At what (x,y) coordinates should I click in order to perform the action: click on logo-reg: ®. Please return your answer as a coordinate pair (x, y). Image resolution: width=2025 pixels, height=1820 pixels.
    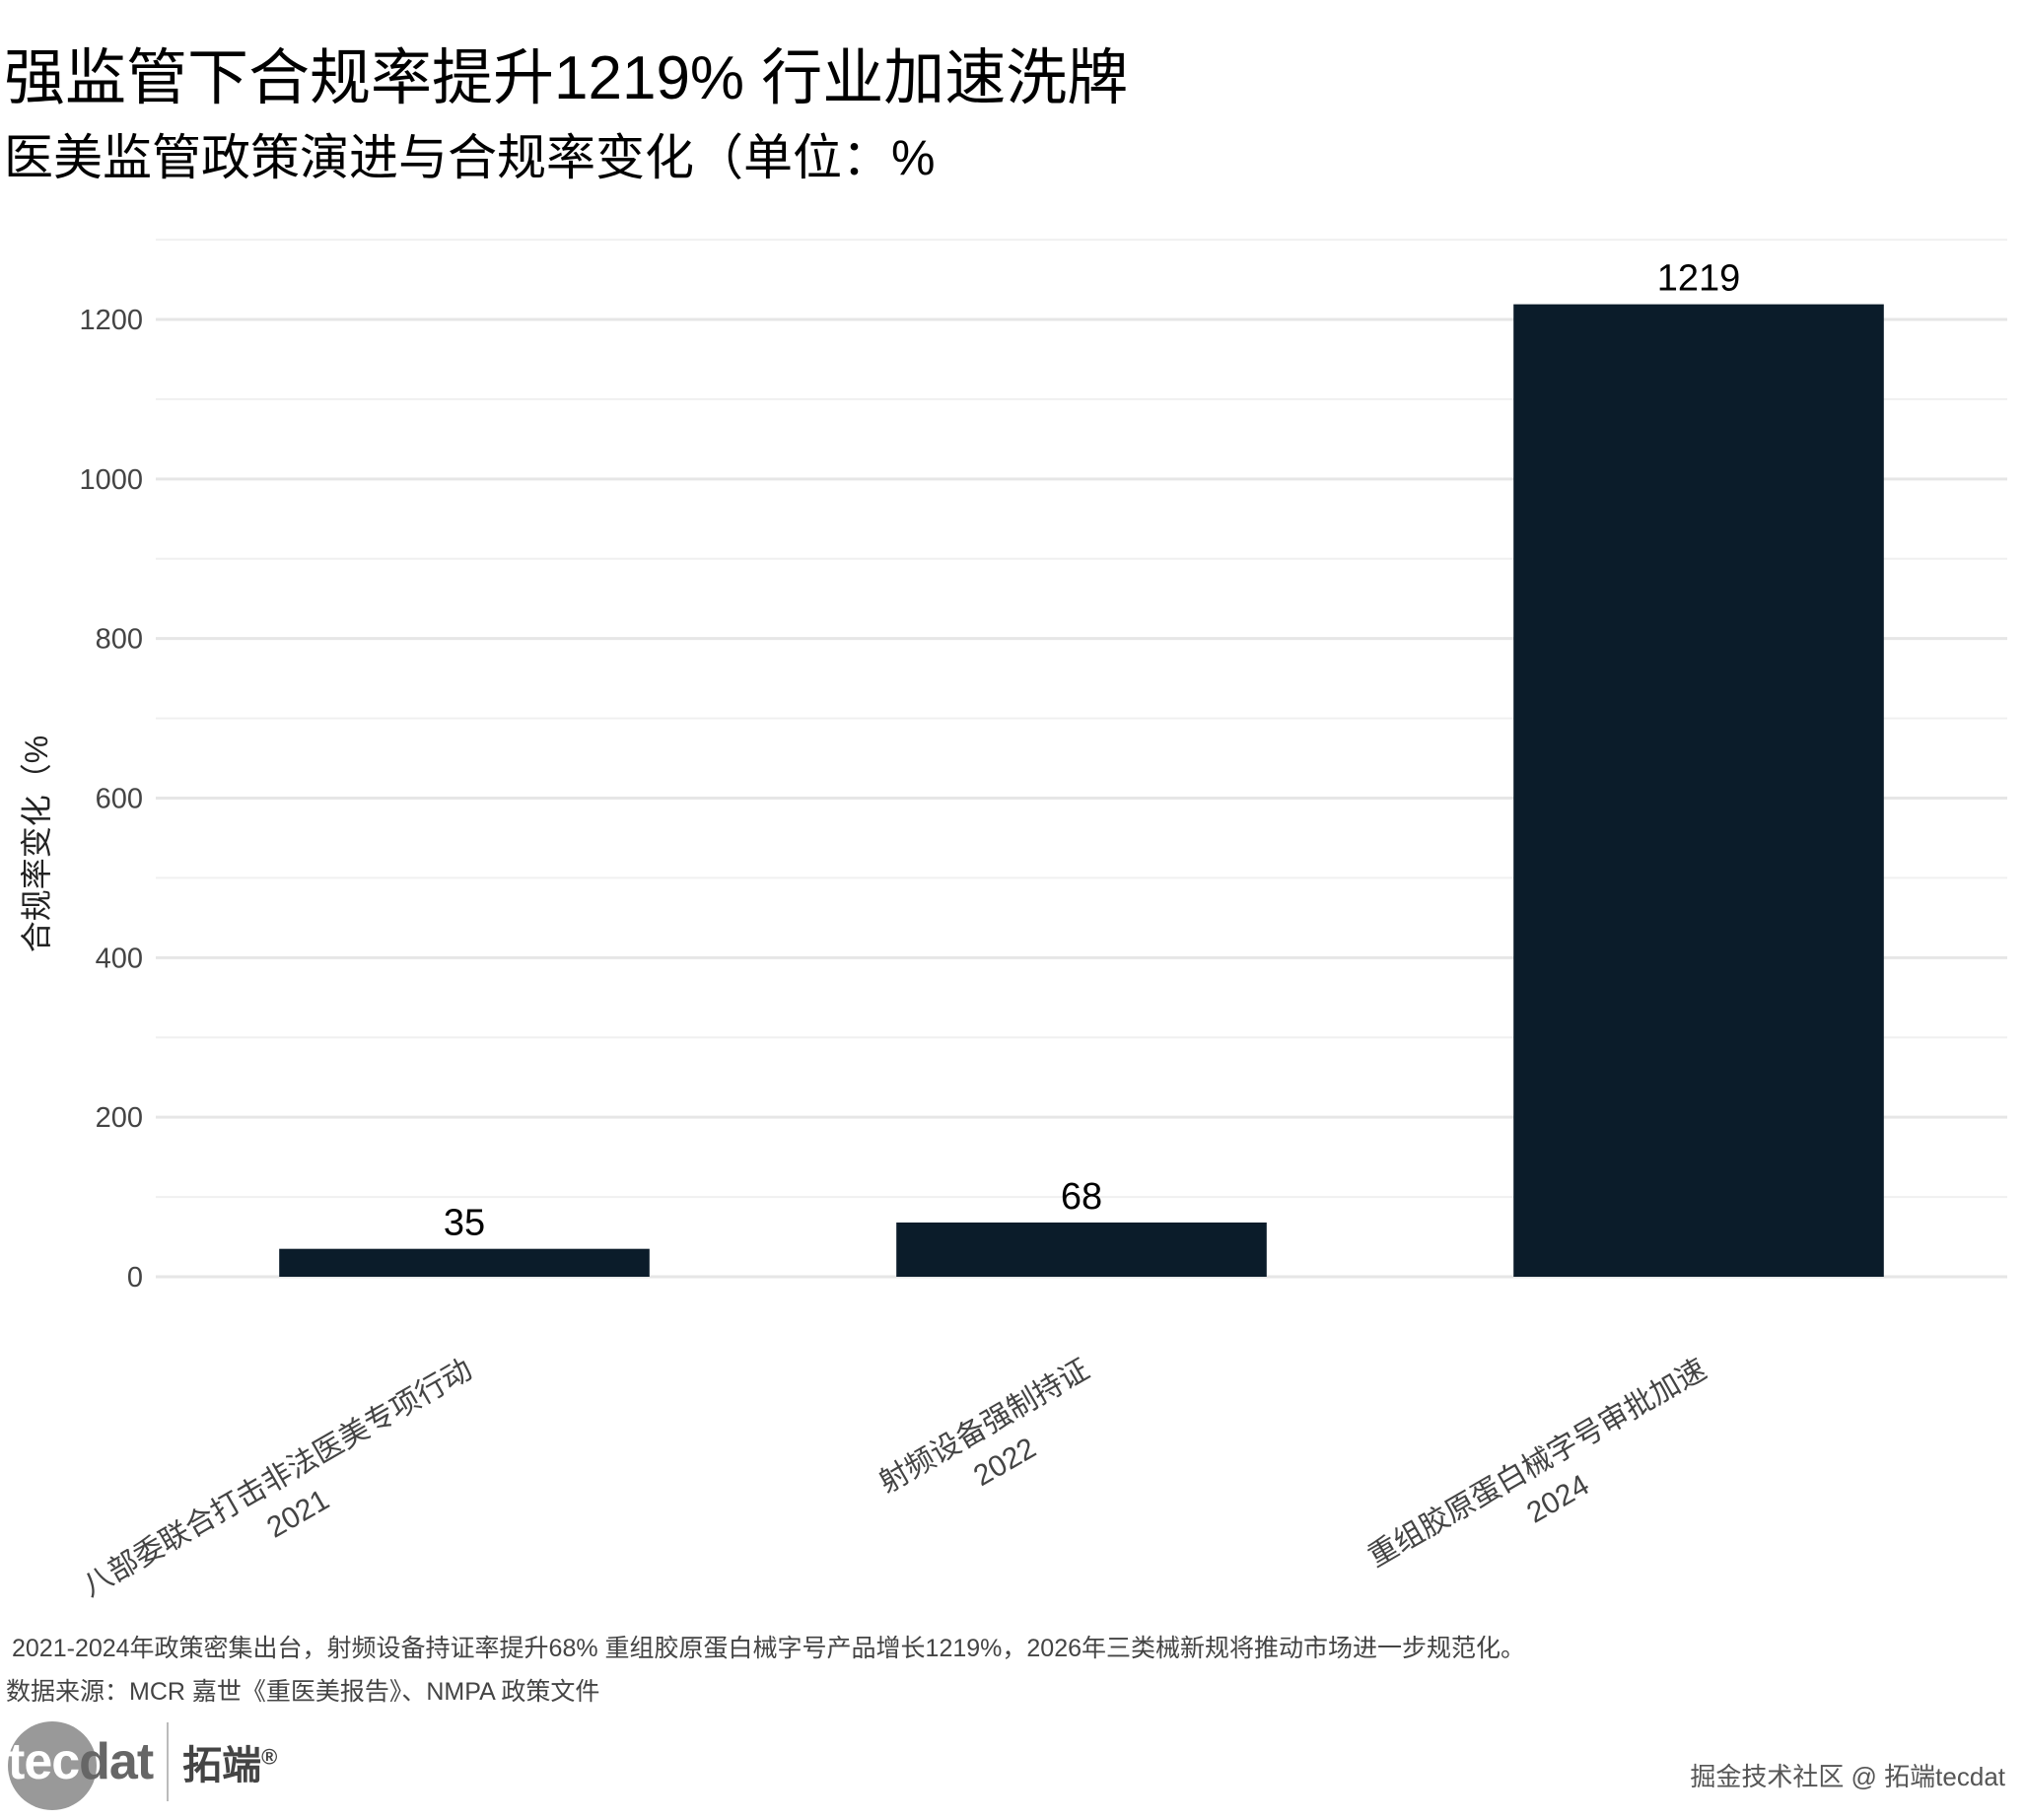
    Looking at the image, I should click on (269, 1757).